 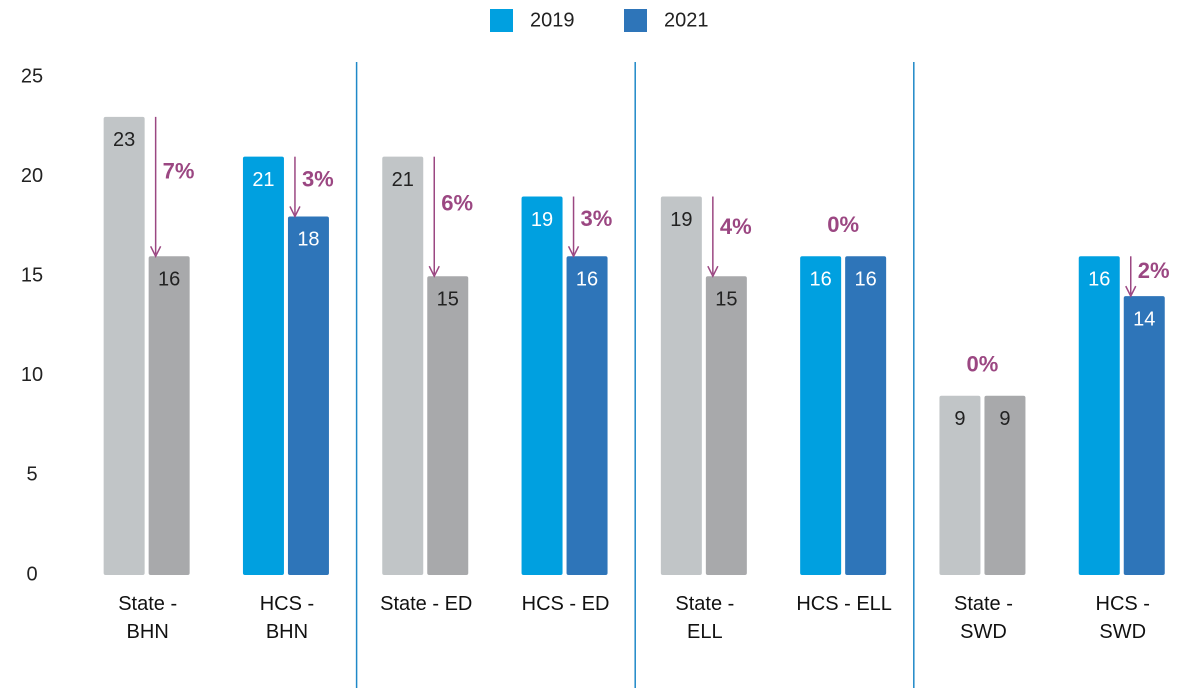 I want to click on bar-value-label: 23, so click(x=124, y=140).